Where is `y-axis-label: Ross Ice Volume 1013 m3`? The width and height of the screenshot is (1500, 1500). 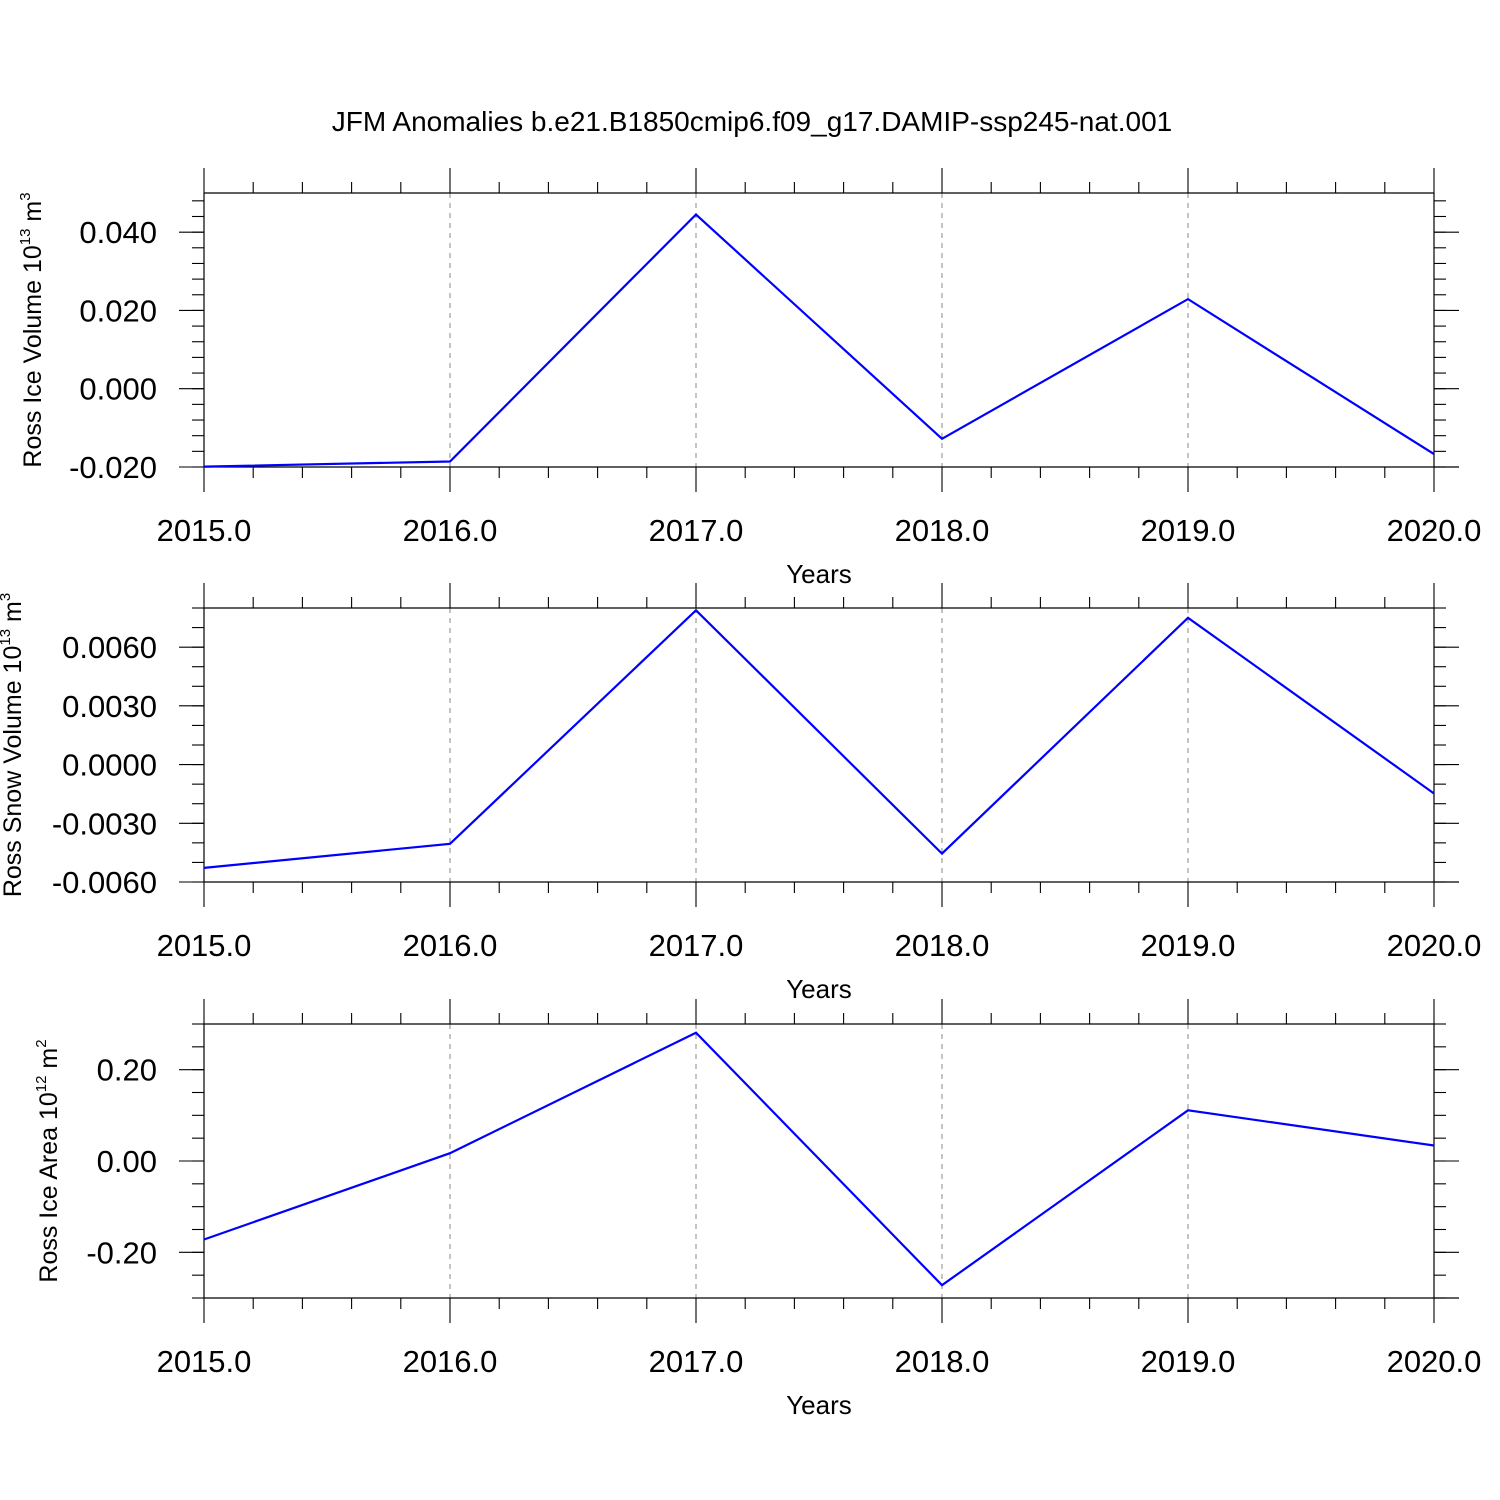 y-axis-label: Ross Ice Volume 1013 m3 is located at coordinates (32, 329).